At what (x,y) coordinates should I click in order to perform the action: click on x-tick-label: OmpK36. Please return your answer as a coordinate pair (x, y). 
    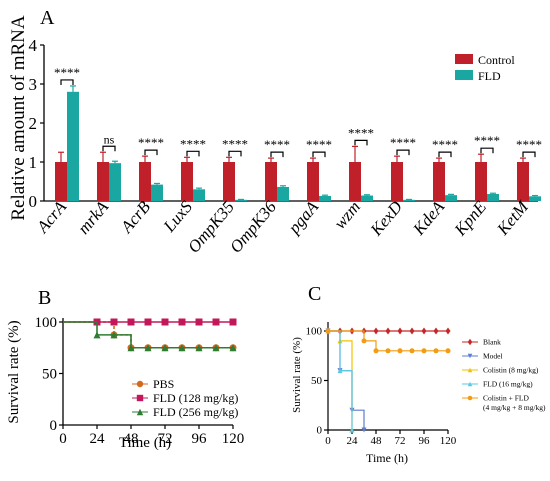
    Looking at the image, I should click on (253, 227).